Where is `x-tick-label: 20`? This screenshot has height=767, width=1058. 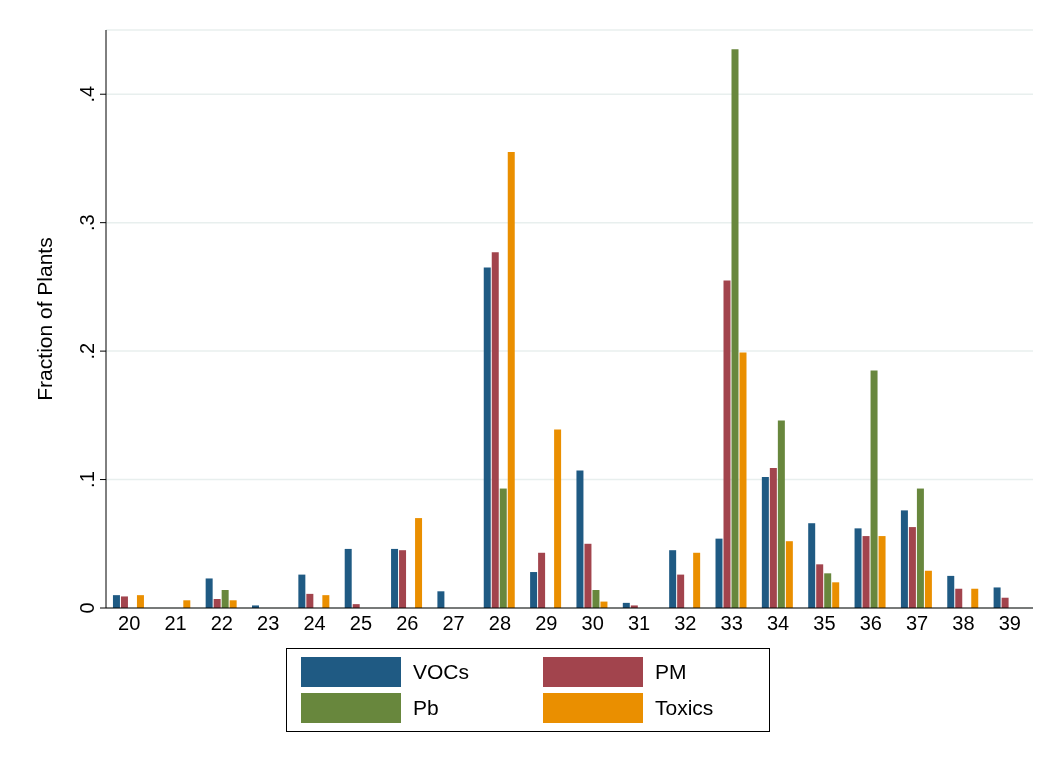 x-tick-label: 20 is located at coordinates (129, 623).